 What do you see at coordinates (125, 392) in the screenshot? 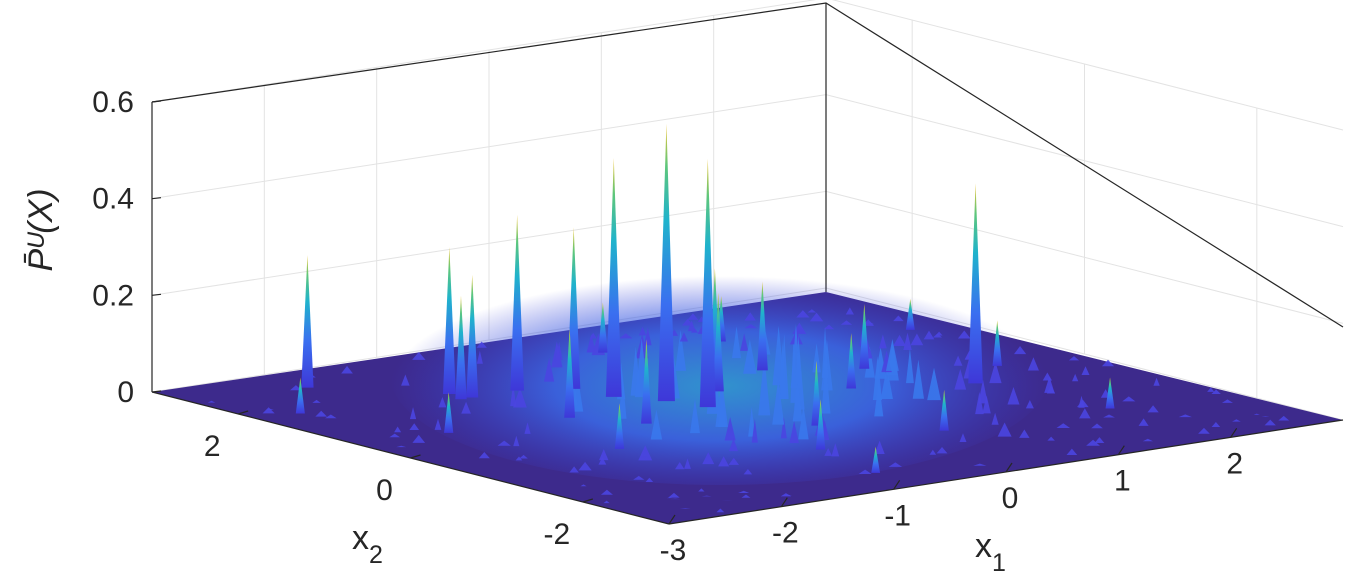
I see `z-tick-label: 0` at bounding box center [125, 392].